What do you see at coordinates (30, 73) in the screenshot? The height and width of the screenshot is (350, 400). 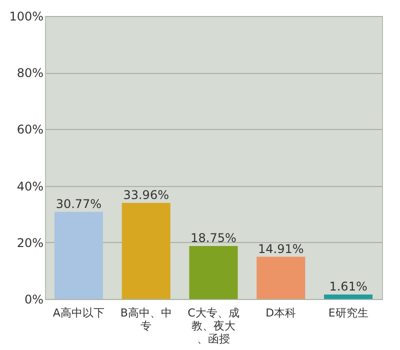 I see `y-tick-label: 80%` at bounding box center [30, 73].